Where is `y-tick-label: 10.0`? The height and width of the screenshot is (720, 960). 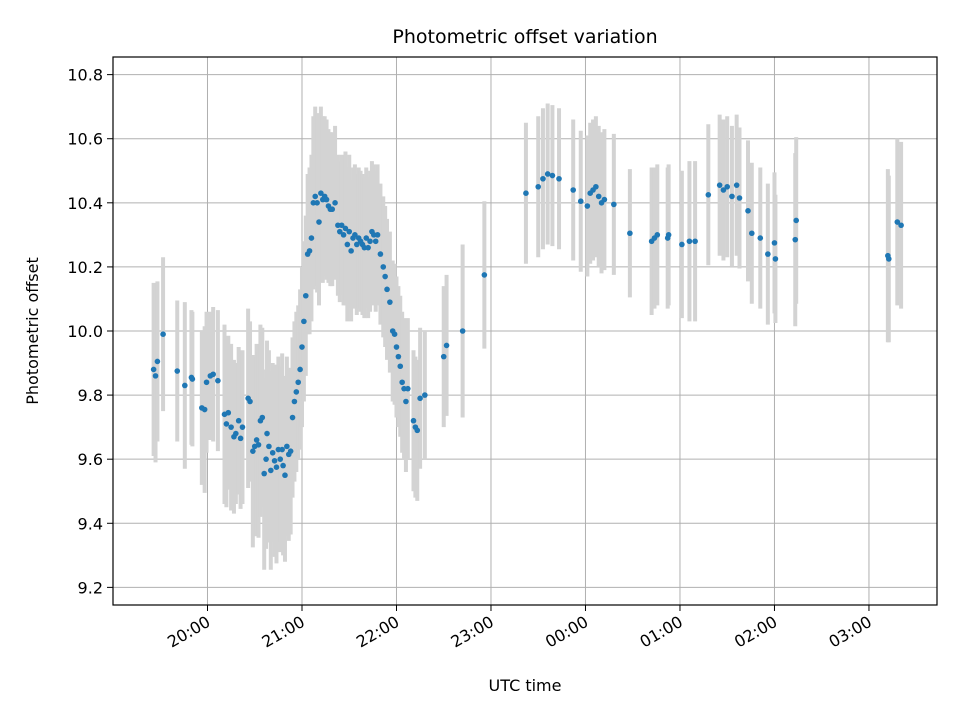 y-tick-label: 10.0 is located at coordinates (85, 331).